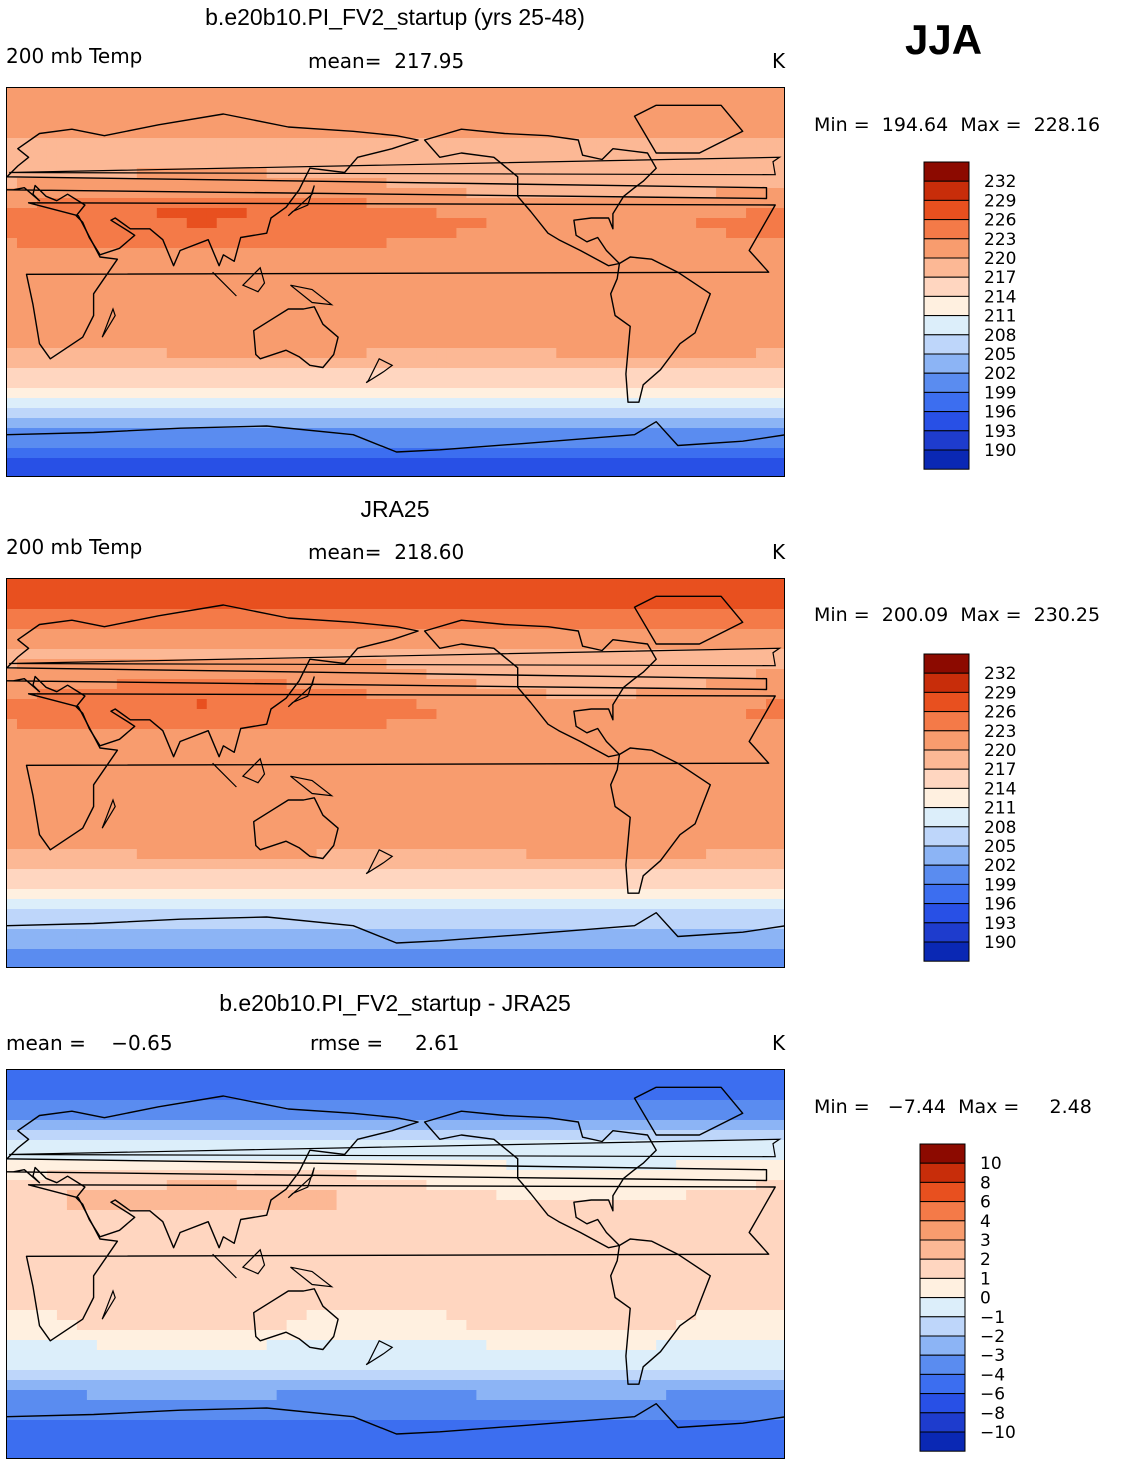  Describe the element at coordinates (985, 1260) in the screenshot. I see `colorbar-tick-label: 2` at that location.